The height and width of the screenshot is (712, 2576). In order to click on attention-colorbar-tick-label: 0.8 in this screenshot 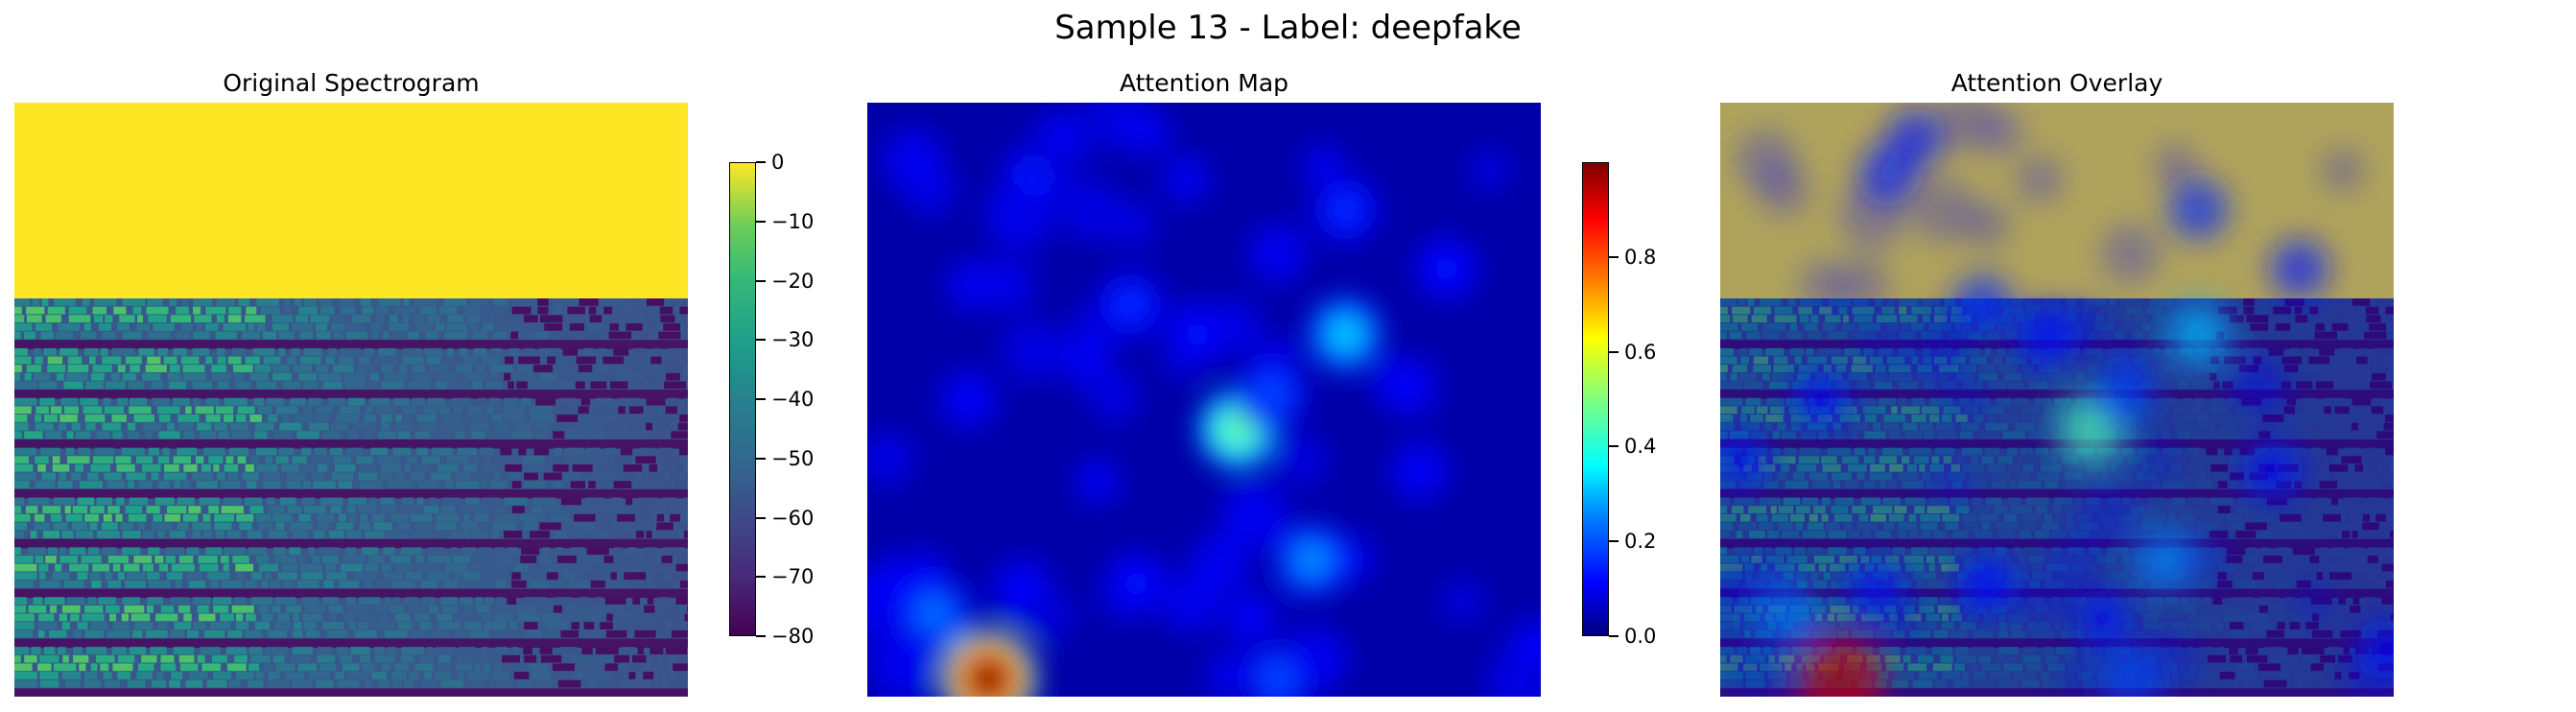, I will do `click(1640, 257)`.